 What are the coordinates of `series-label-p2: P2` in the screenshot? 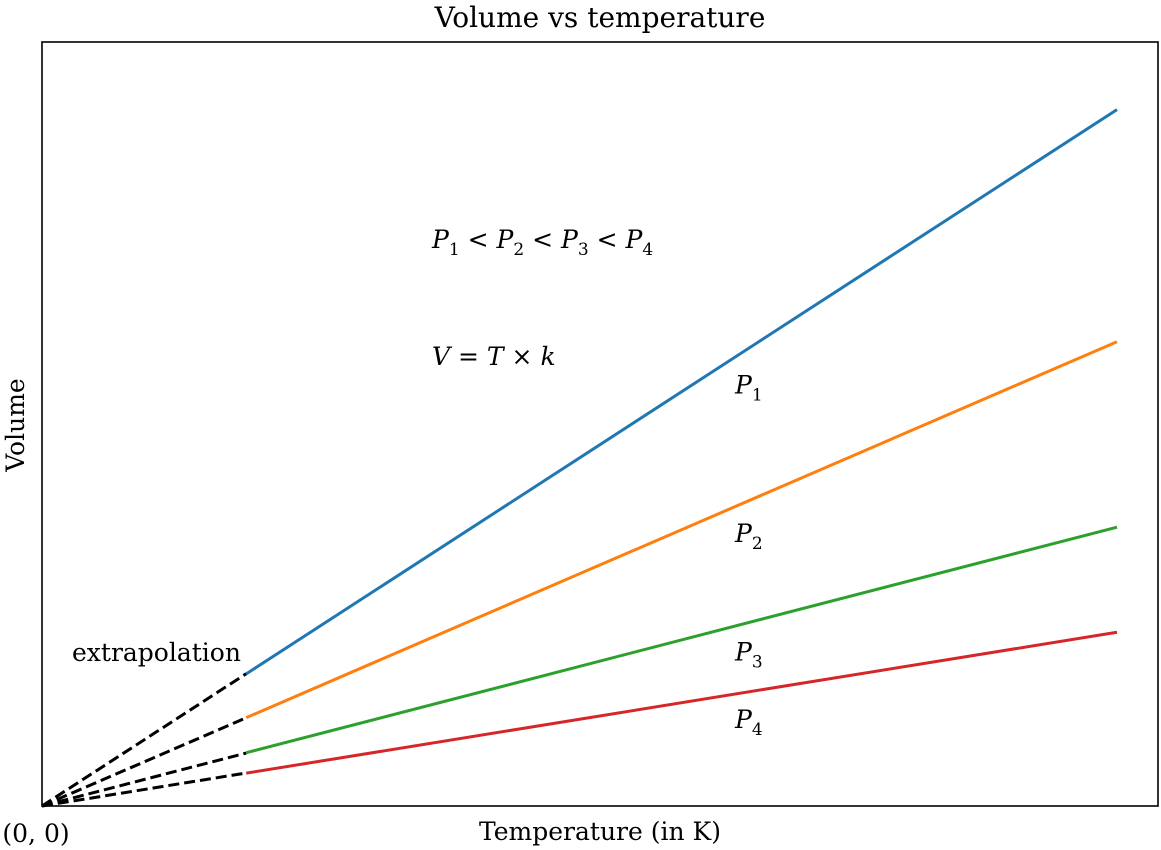 It's located at (748, 536).